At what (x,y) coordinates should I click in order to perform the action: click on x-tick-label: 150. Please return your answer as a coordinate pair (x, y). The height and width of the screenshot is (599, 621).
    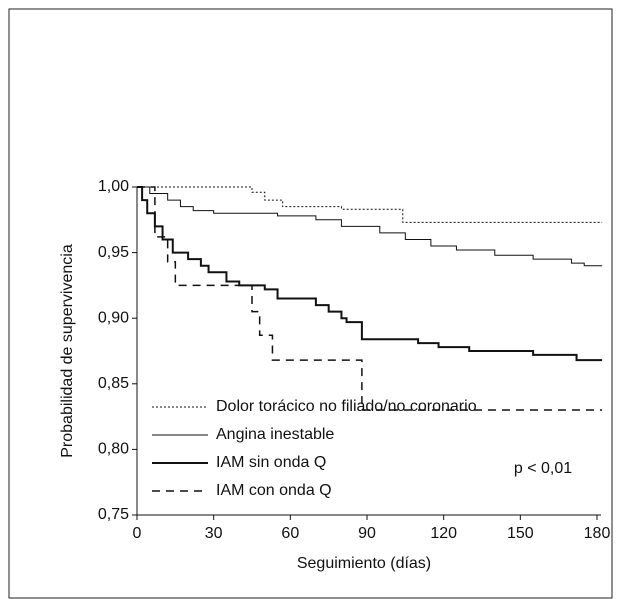
    Looking at the image, I should click on (520, 533).